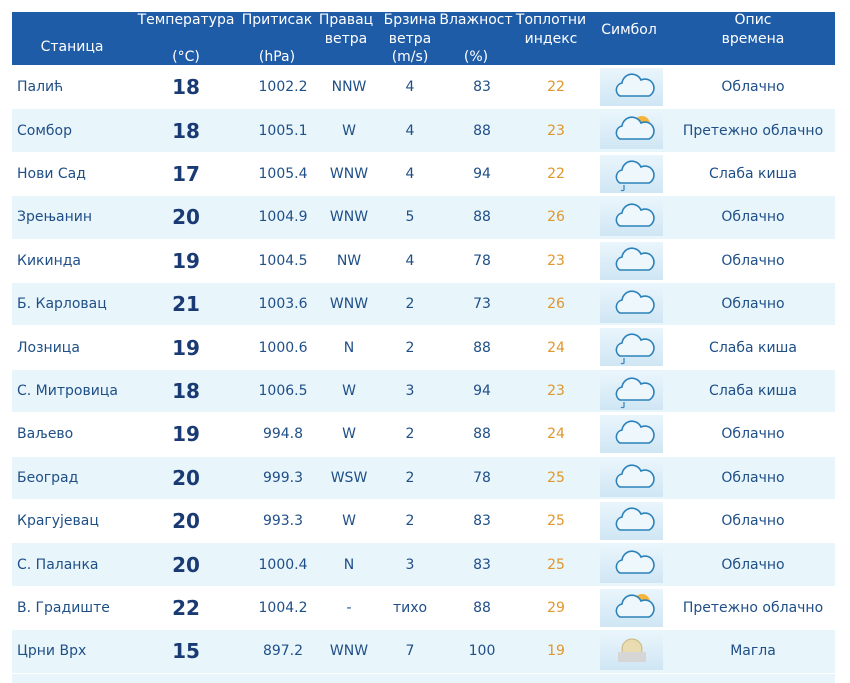 The height and width of the screenshot is (683, 850). Describe the element at coordinates (423, 521) in the screenshot. I see `table-row: Крагујевац 20 993.3 W 2 83 25 Облачно` at that location.